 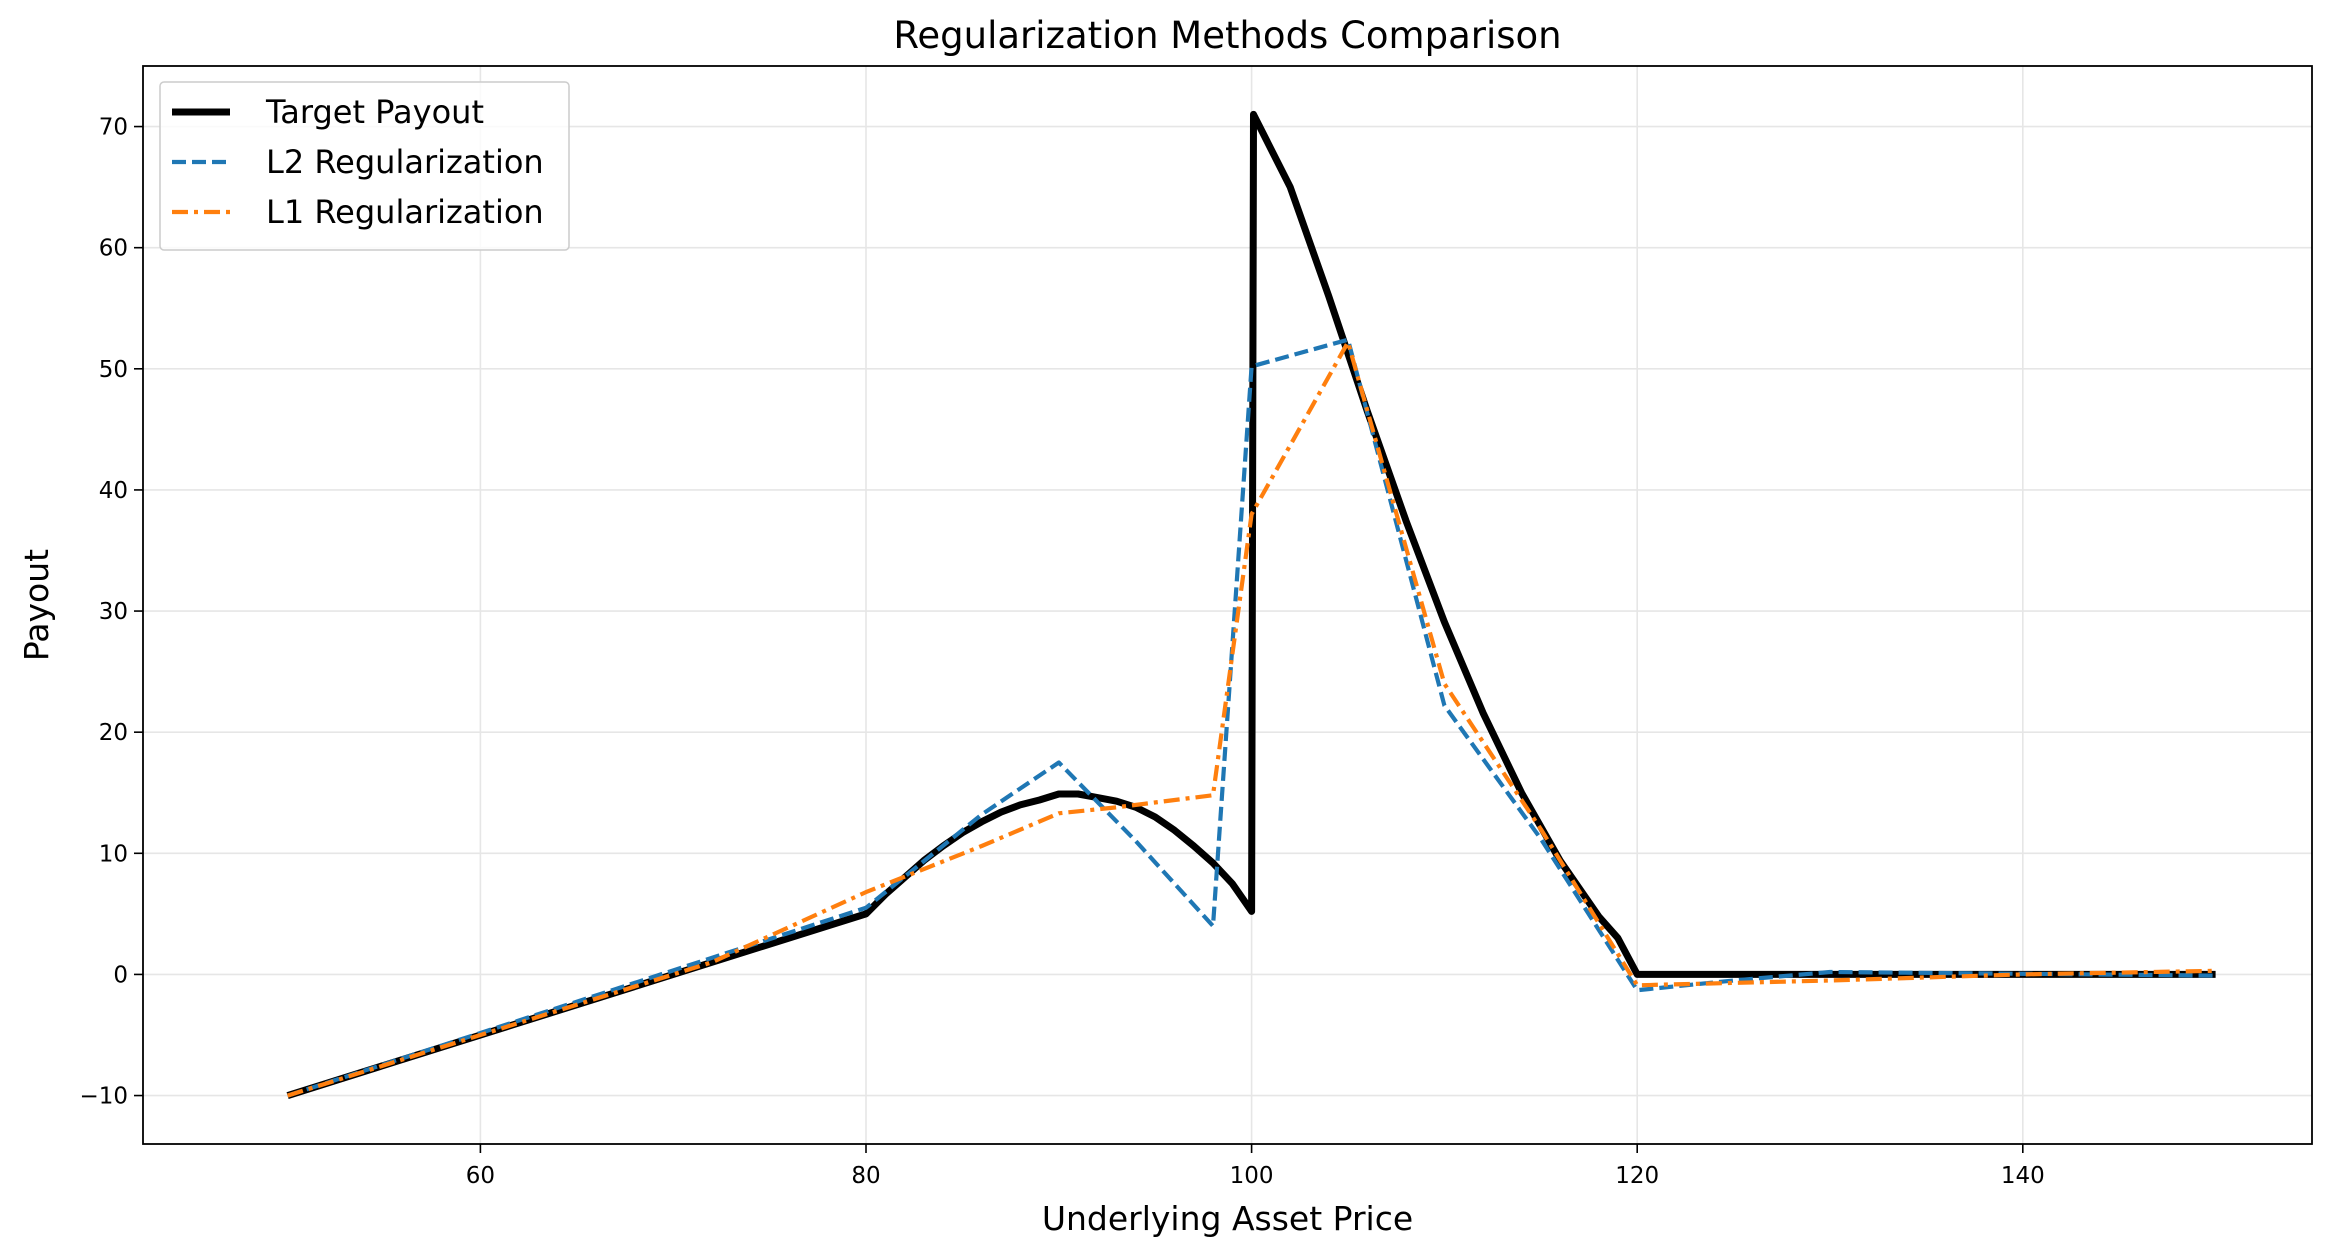 What do you see at coordinates (480, 1176) in the screenshot?
I see `x-tick-label: 60` at bounding box center [480, 1176].